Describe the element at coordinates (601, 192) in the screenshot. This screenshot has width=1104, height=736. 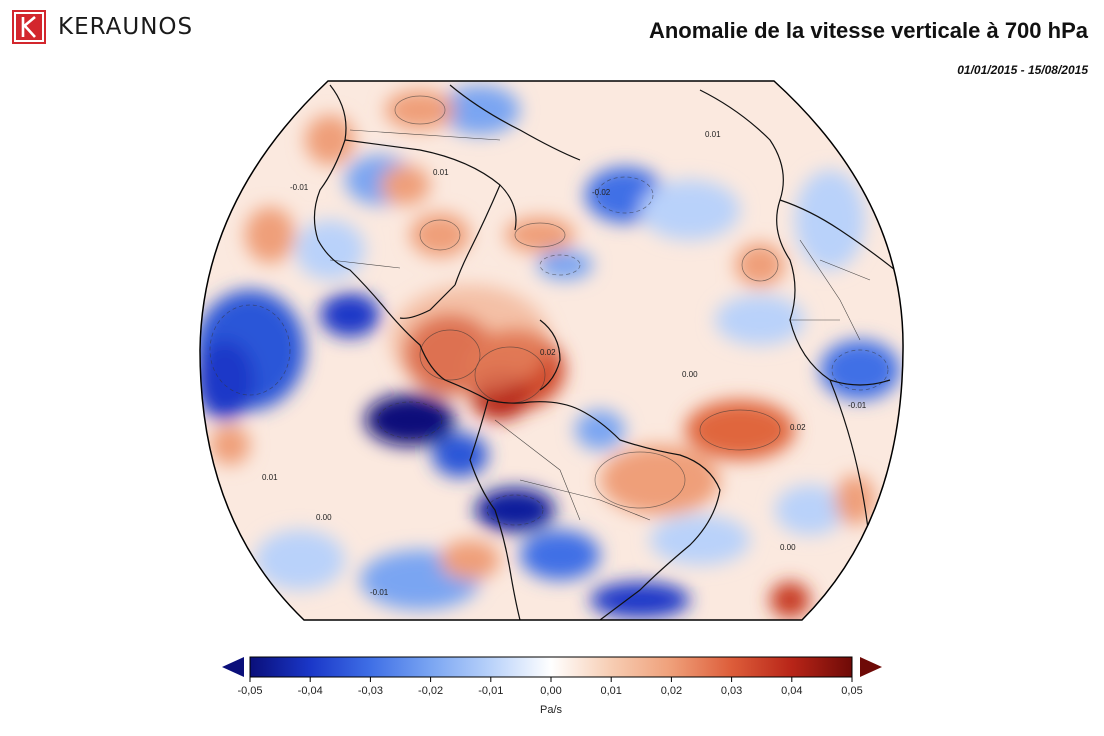
I see `contour-label: -0.02` at that location.